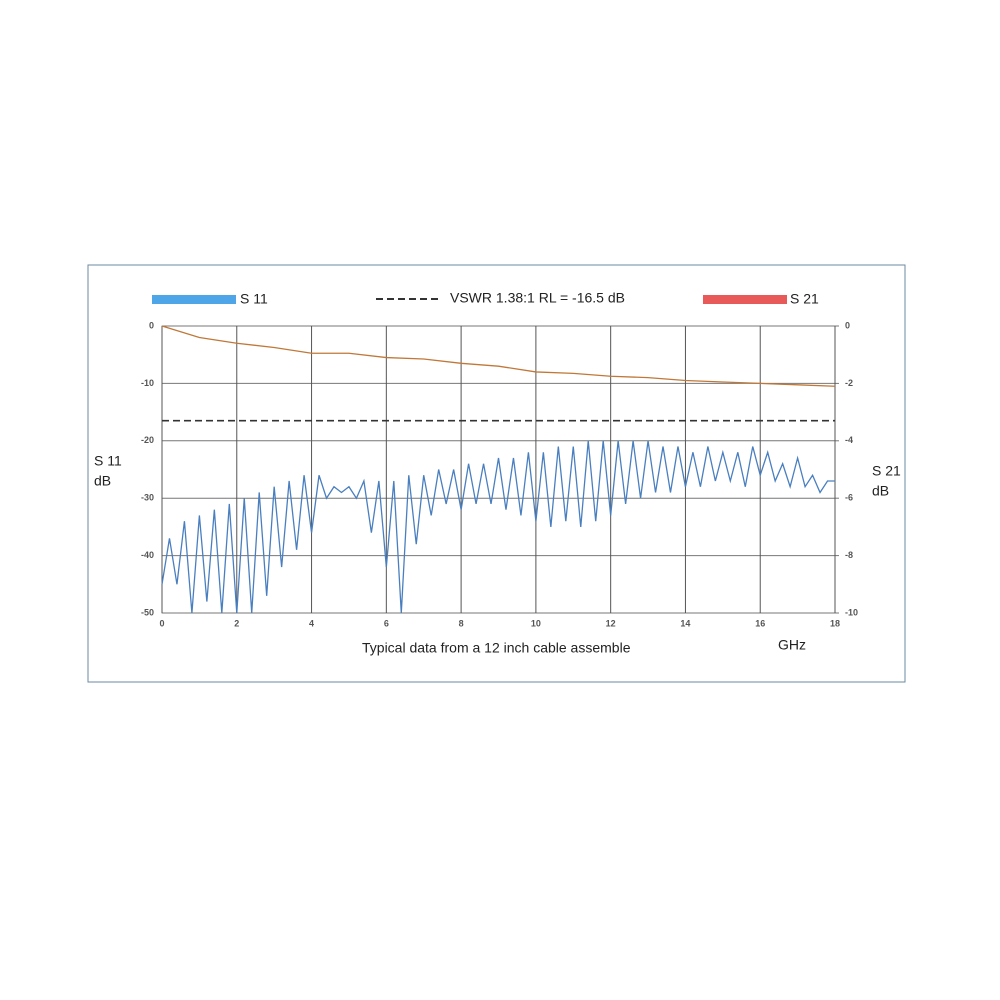  Describe the element at coordinates (386, 623) in the screenshot. I see `x-tick-label: 6` at that location.